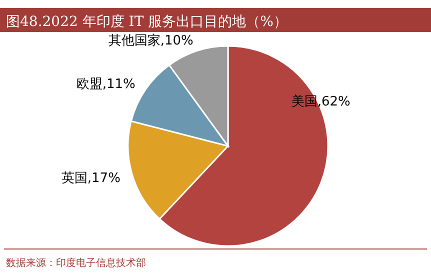 Image resolution: width=431 pixels, height=280 pixels. What do you see at coordinates (320, 101) in the screenshot?
I see `slice-label: 美国,62%` at bounding box center [320, 101].